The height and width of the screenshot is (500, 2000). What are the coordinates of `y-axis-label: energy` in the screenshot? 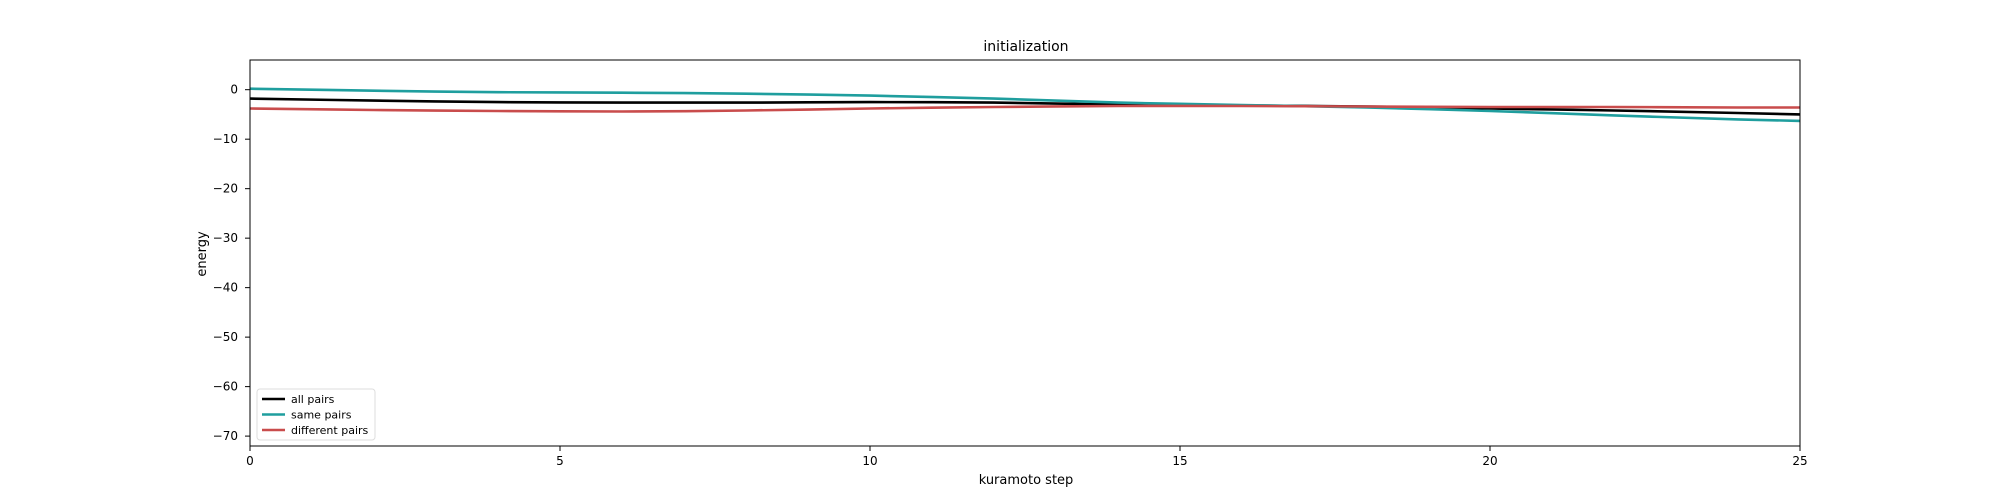 It's located at (202, 254).